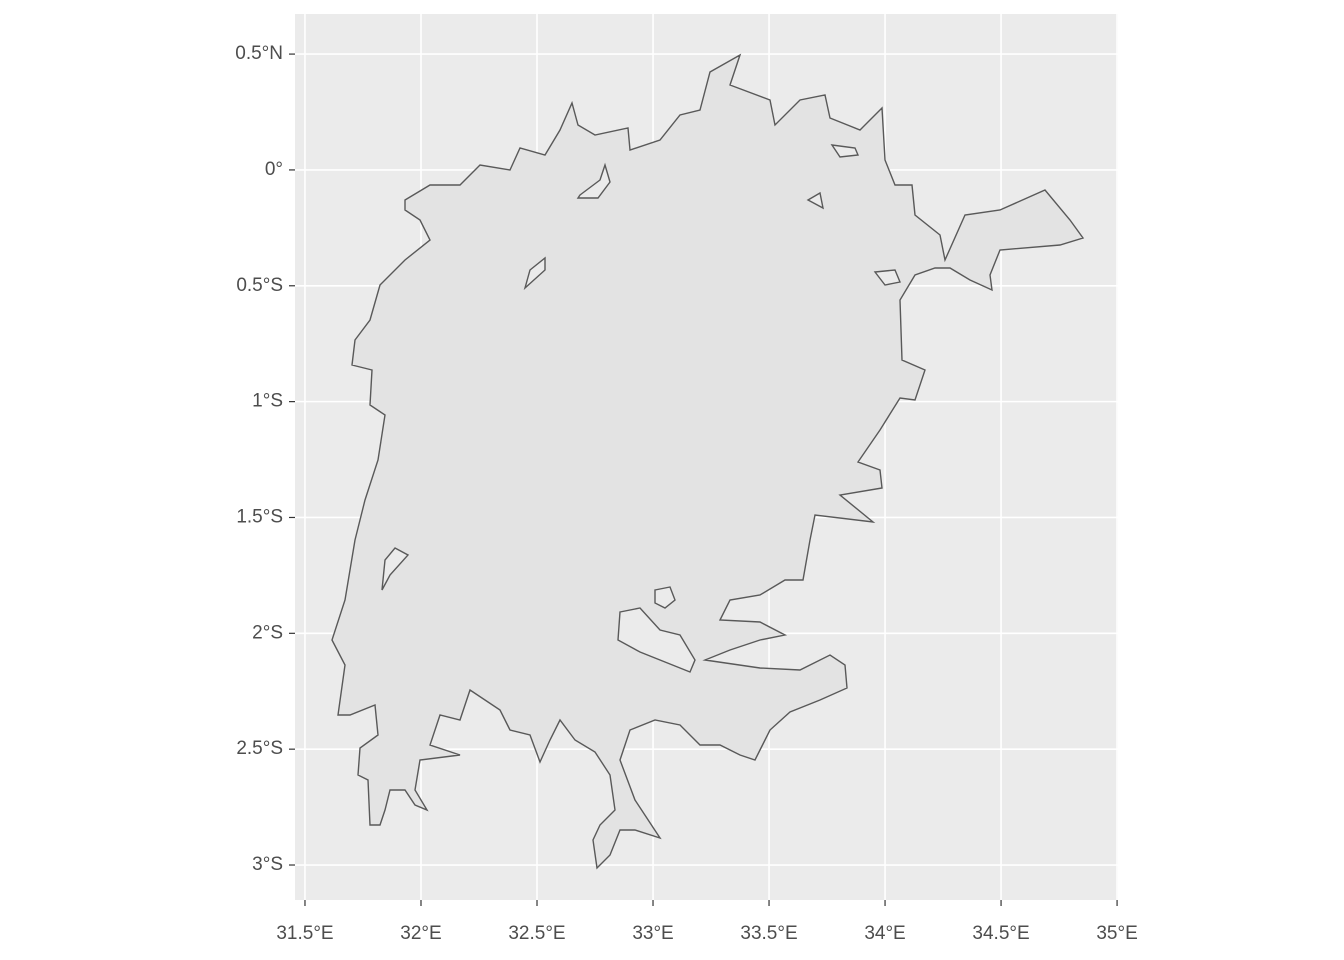 The width and height of the screenshot is (1344, 960). What do you see at coordinates (1116, 933) in the screenshot?
I see `x-tick-label: 35°E` at bounding box center [1116, 933].